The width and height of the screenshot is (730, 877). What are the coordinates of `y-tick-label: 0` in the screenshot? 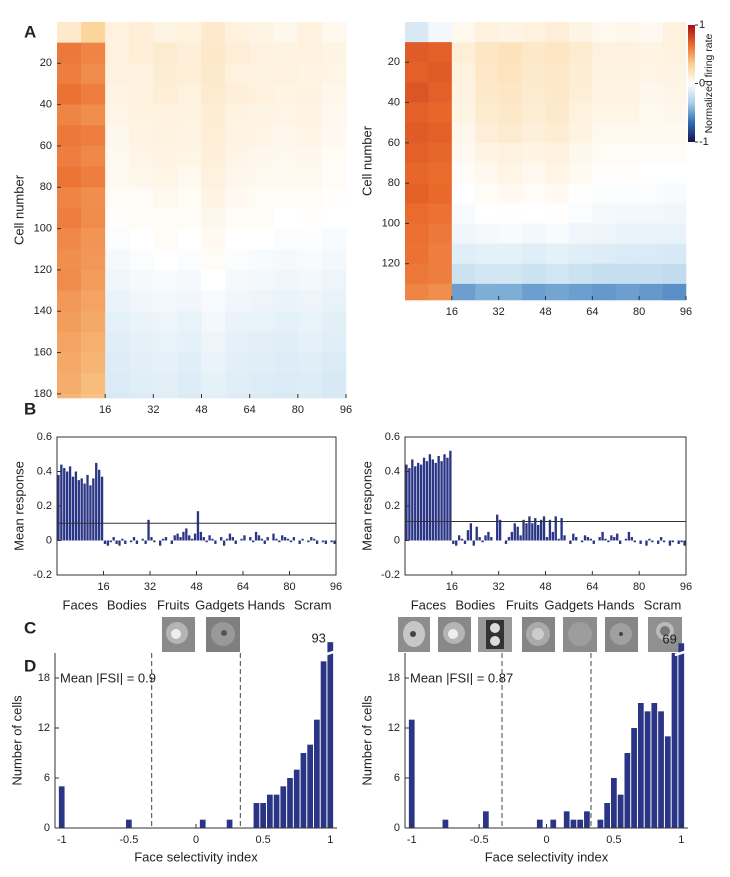 It's located at (397, 540).